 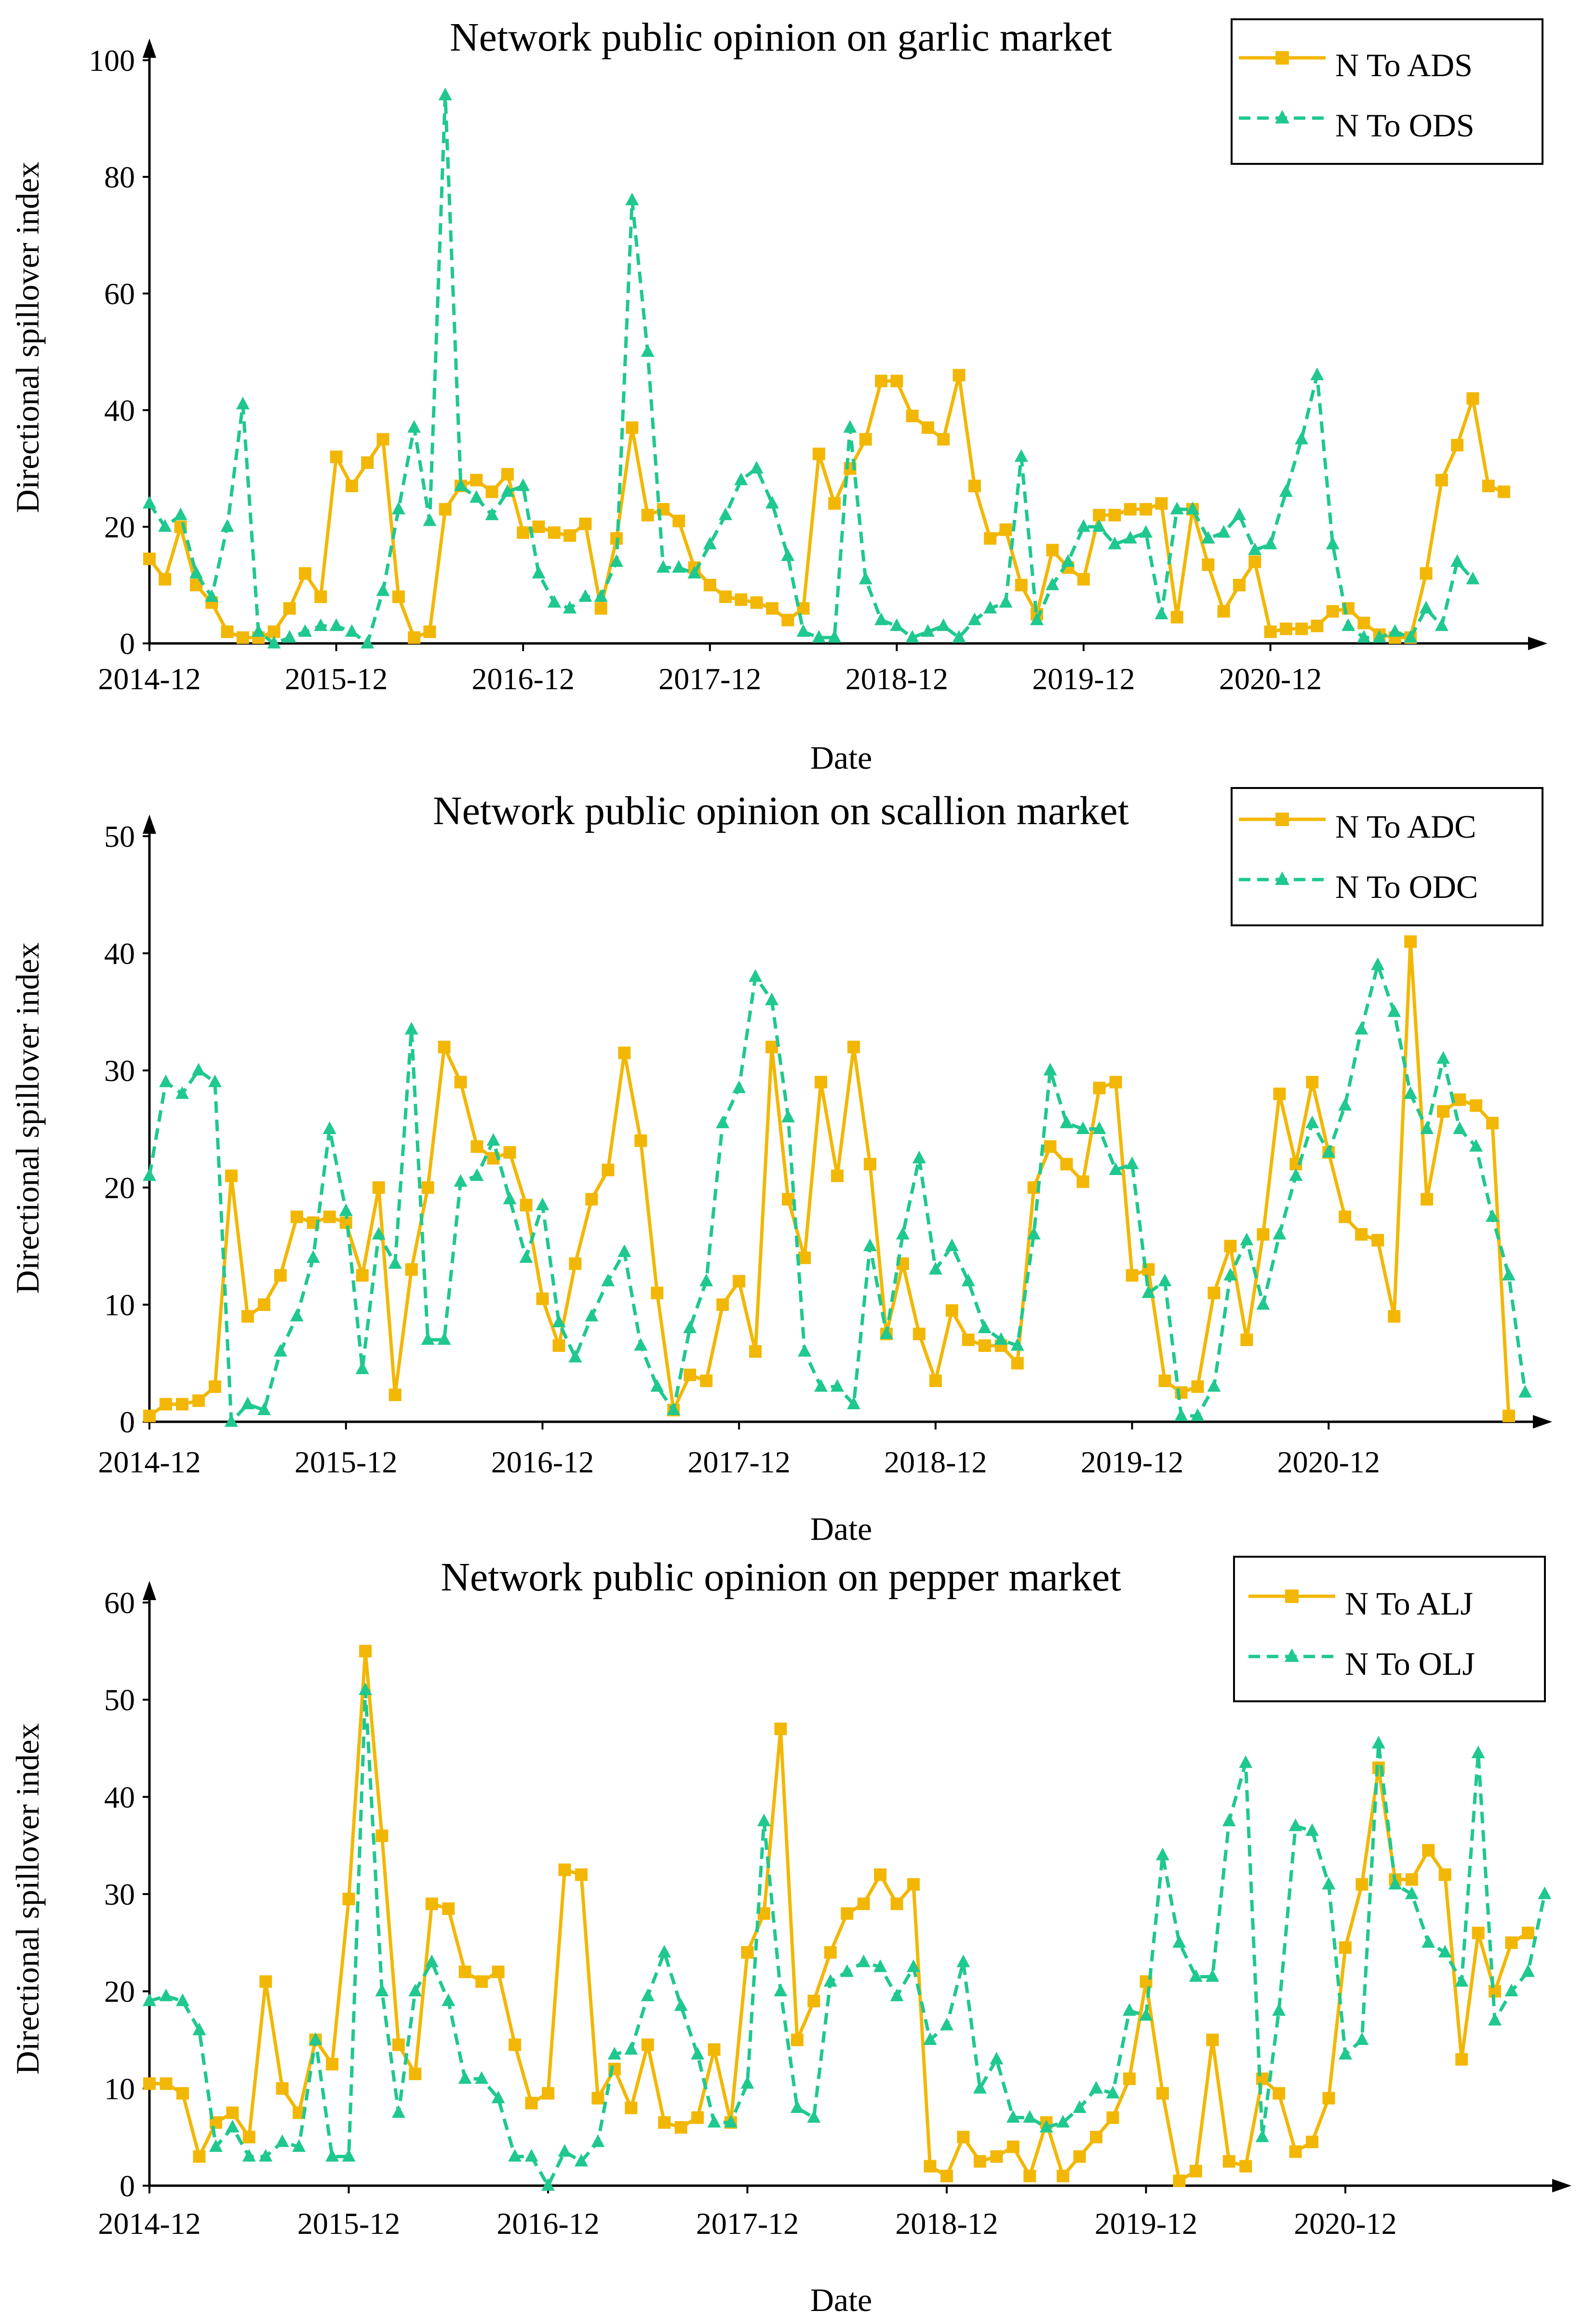 What do you see at coordinates (149, 824) in the screenshot?
I see `y-axis-arrow` at bounding box center [149, 824].